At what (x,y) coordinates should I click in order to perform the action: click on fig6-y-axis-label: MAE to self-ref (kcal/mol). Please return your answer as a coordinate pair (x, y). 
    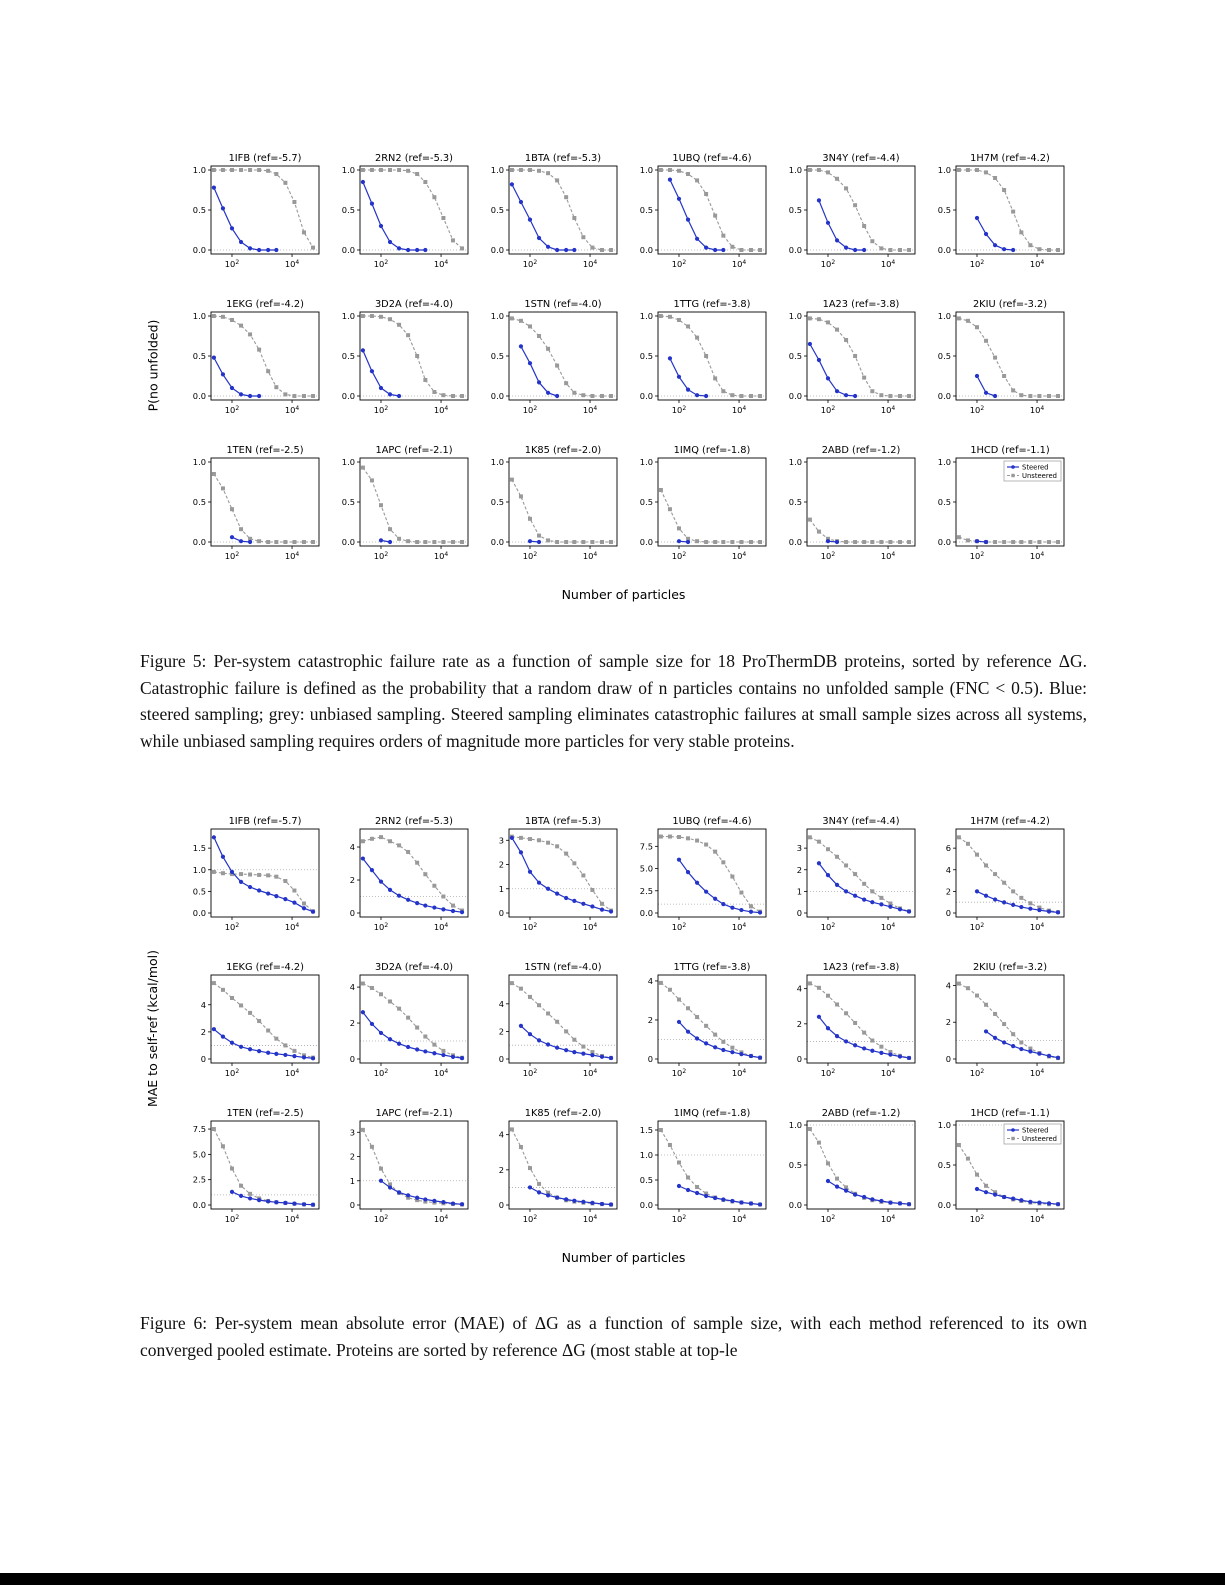
    Looking at the image, I should click on (153, 1028).